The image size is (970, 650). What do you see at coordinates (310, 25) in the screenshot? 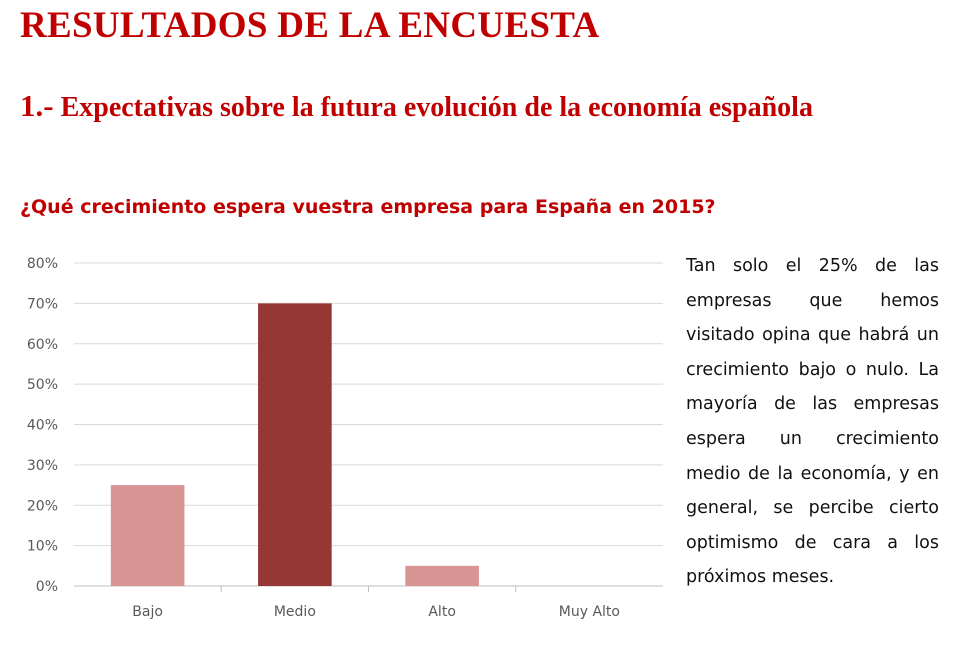
I see `page-title: RESULTADOS DE LA ENCUESTA` at bounding box center [310, 25].